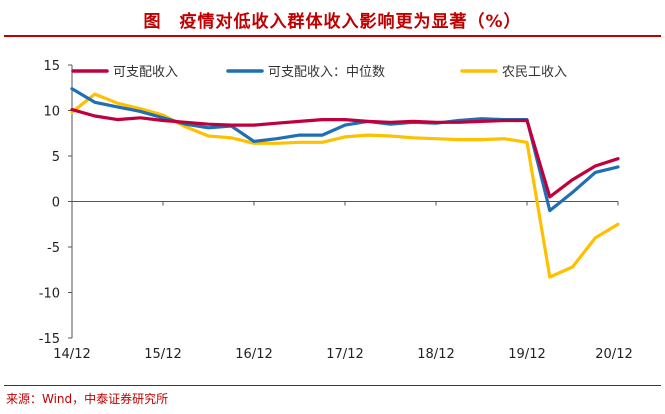 This screenshot has width=665, height=414. I want to click on x-tick-label: 14/12, so click(71, 354).